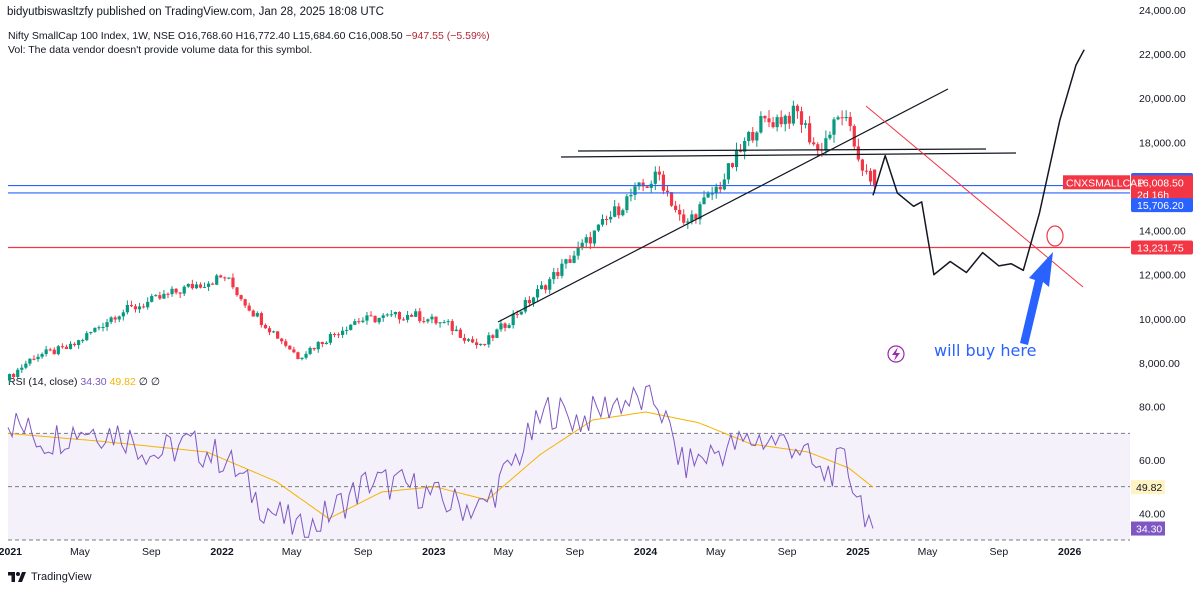 Image resolution: width=1200 pixels, height=592 pixels. What do you see at coordinates (1148, 528) in the screenshot?
I see `rsi-value-tag: 34.30` at bounding box center [1148, 528].